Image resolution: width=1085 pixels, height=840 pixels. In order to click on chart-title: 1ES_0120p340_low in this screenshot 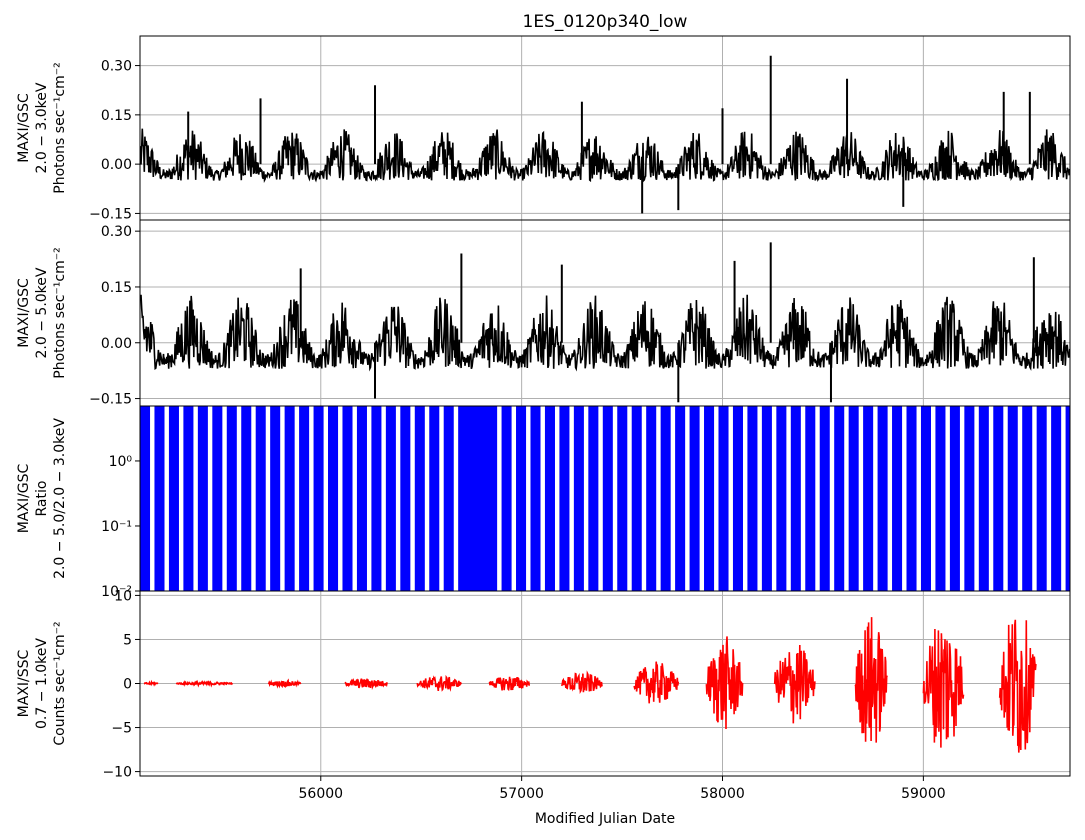, I will do `click(605, 22)`.